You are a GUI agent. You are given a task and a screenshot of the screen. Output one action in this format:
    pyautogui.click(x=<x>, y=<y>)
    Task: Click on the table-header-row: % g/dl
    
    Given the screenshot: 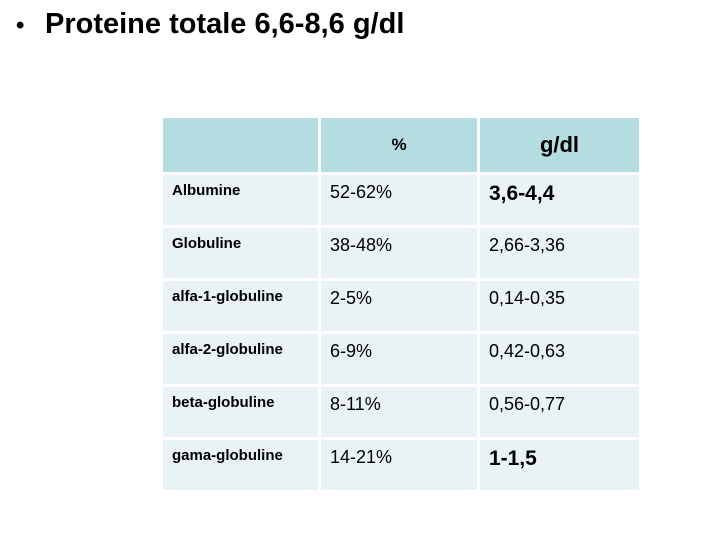 What is the action you would take?
    pyautogui.click(x=401, y=145)
    